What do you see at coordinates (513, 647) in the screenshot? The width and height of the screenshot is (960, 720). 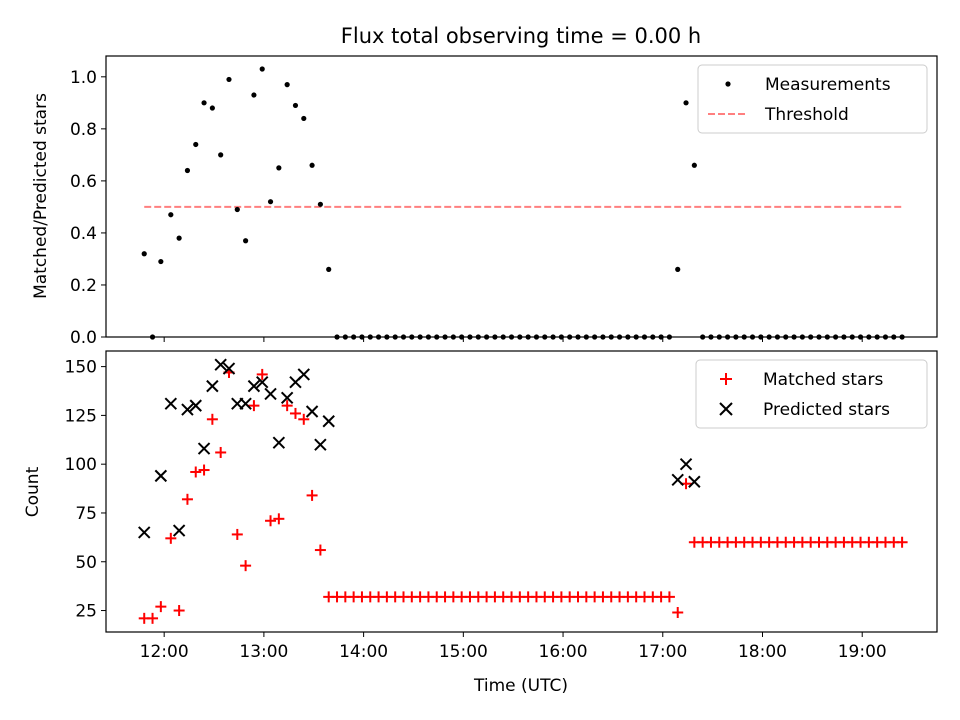 I see `bottom-x-axis: 12:00 13:00 14:00 15:00 16:00 17:00 18:00 19:00` at bounding box center [513, 647].